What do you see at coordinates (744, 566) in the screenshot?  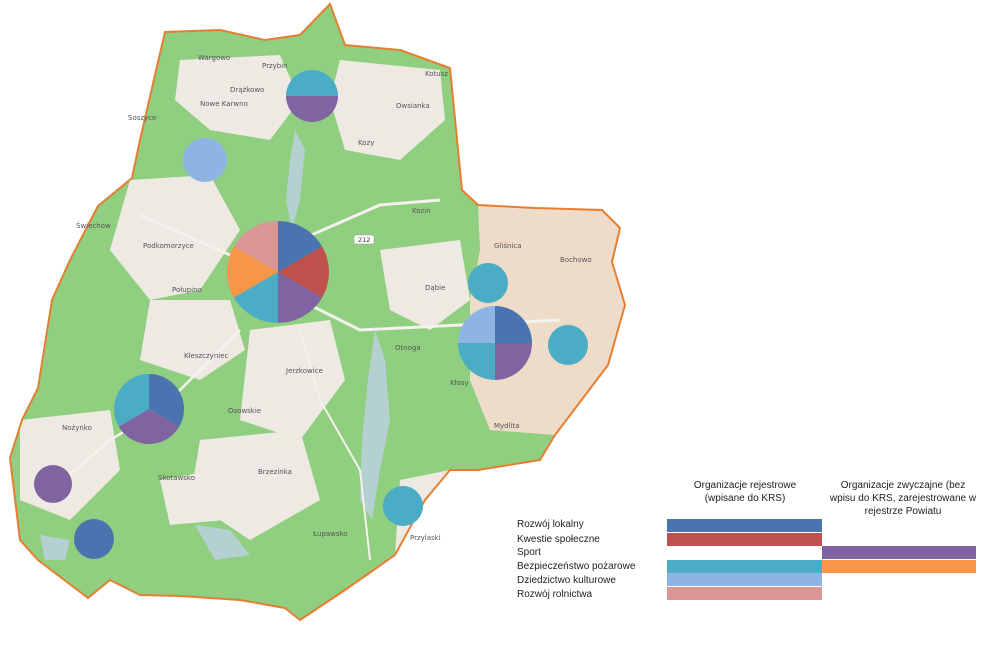 I see `legend-swatch-bezpieczenstwo` at bounding box center [744, 566].